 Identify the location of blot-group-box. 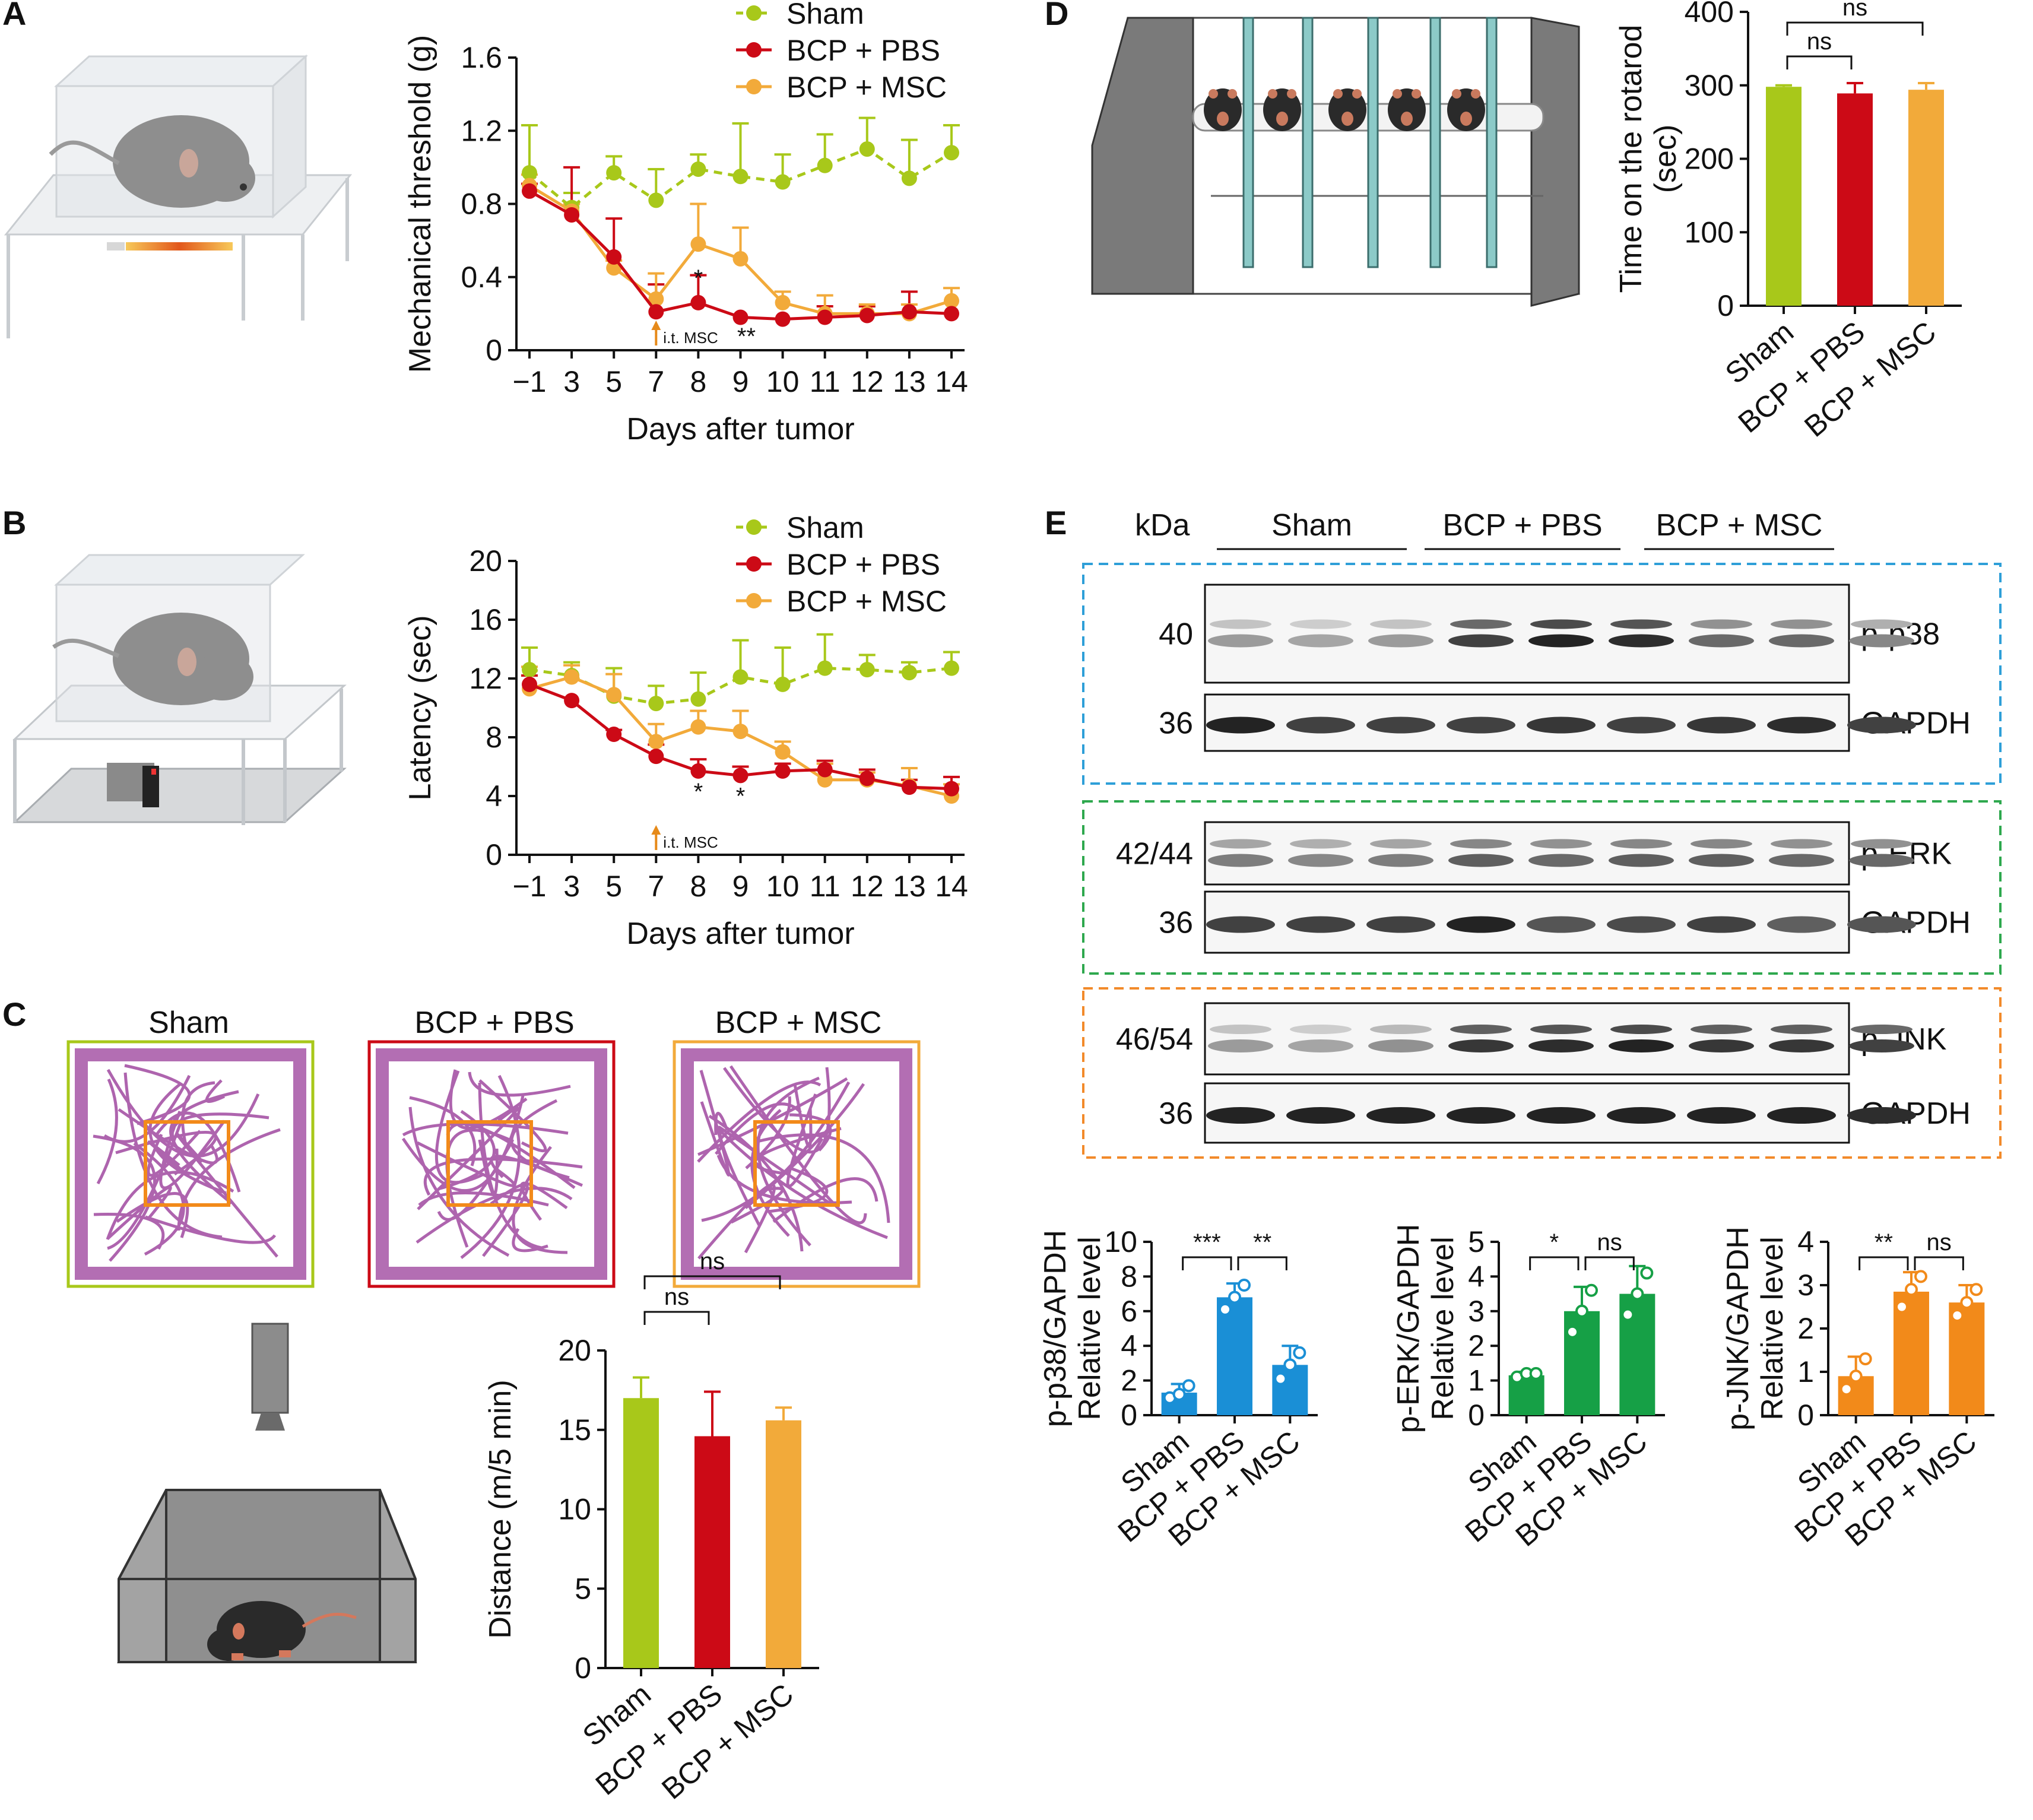
(1542, 1073).